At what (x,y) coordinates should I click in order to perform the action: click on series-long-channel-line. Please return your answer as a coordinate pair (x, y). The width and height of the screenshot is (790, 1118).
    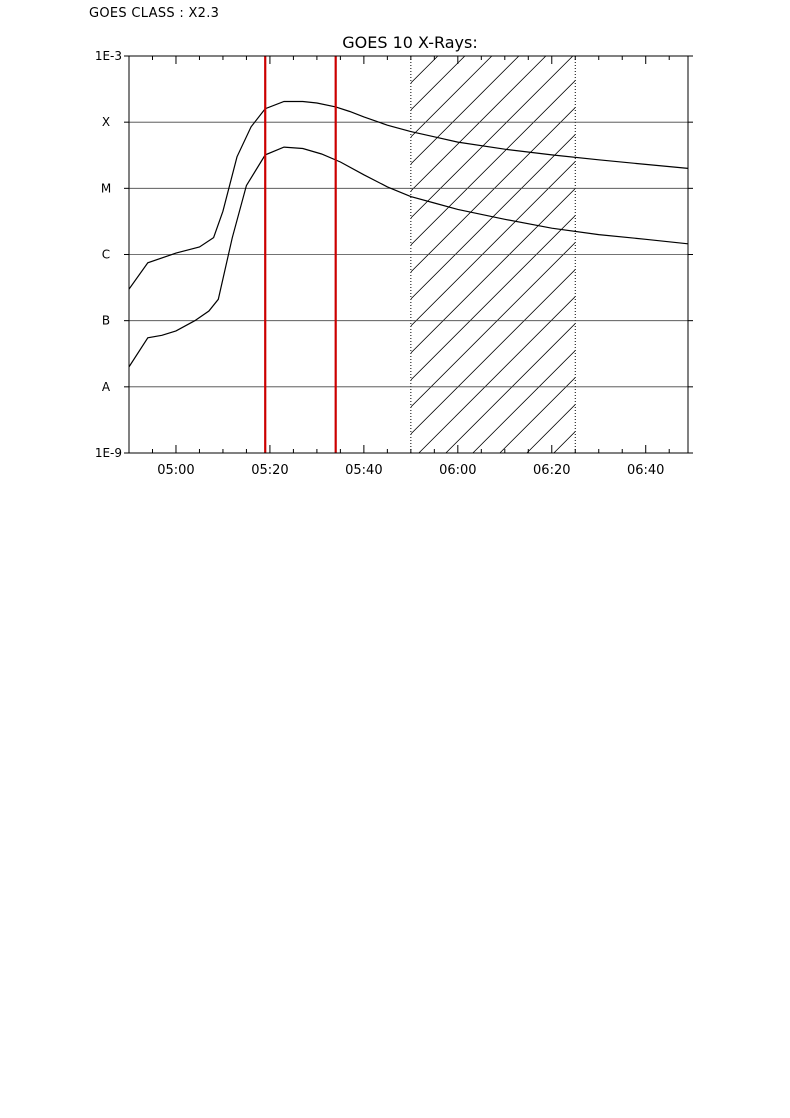
    Looking at the image, I should click on (408, 195).